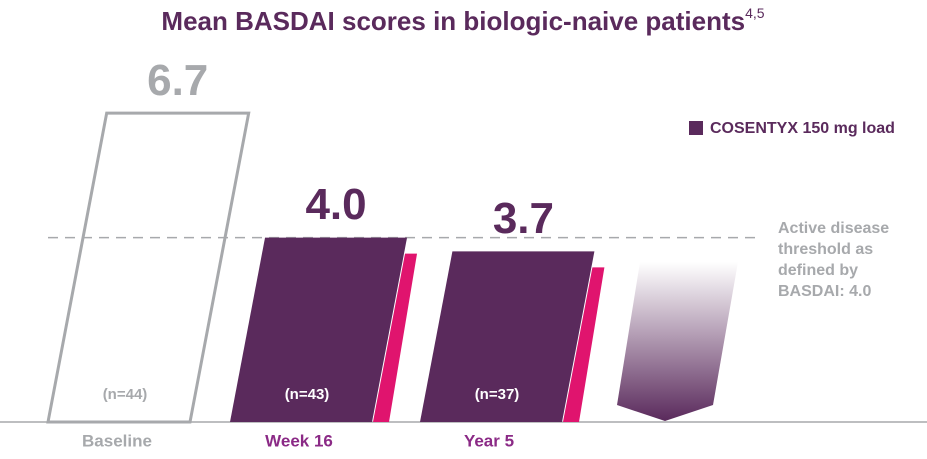  I want to click on sample-size: (n=37), so click(497, 394).